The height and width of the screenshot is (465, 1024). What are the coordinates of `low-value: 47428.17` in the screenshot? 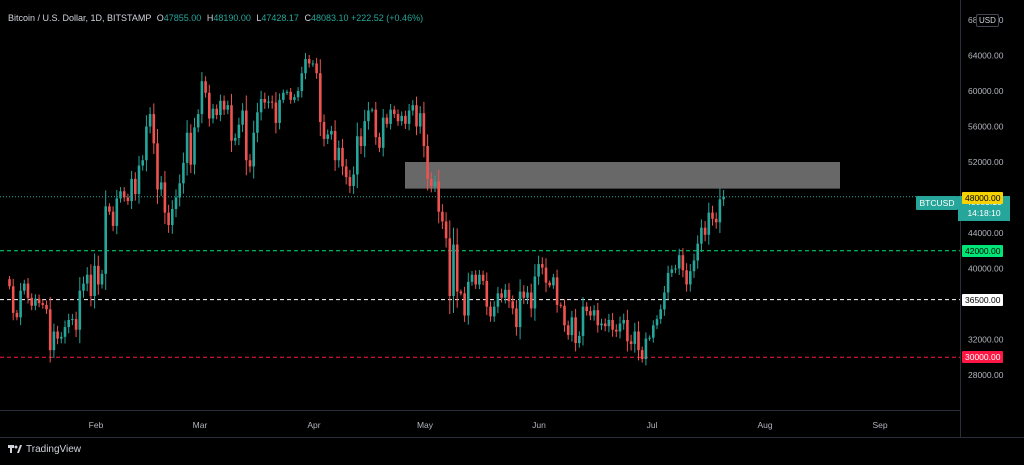 It's located at (280, 18).